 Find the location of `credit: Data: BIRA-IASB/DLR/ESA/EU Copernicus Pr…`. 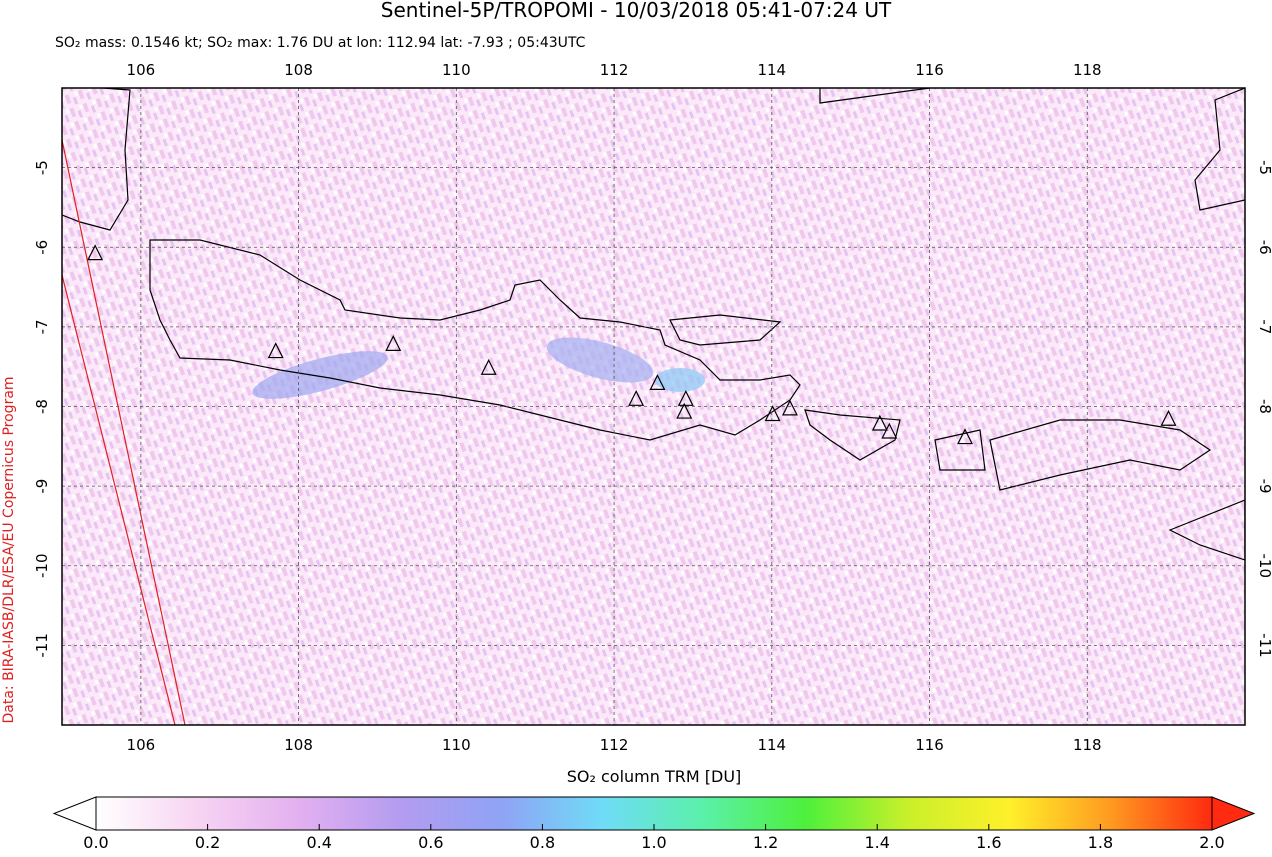

credit: Data: BIRA-IASB/DLR/ESA/EU Copernicus Pr… is located at coordinates (9, 549).